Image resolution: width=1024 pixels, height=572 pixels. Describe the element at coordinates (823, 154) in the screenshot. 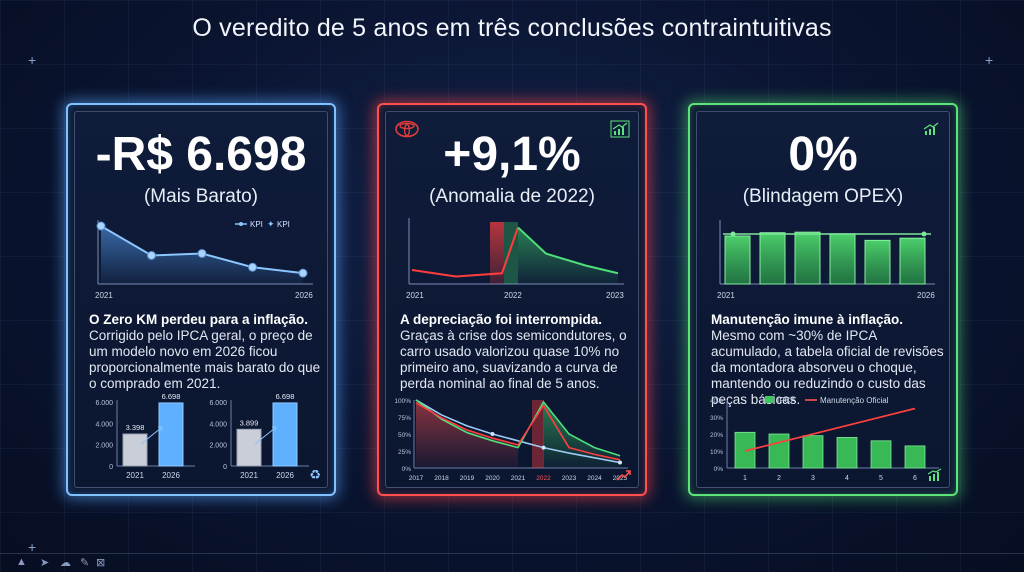

I see `card-headline: 0%` at that location.